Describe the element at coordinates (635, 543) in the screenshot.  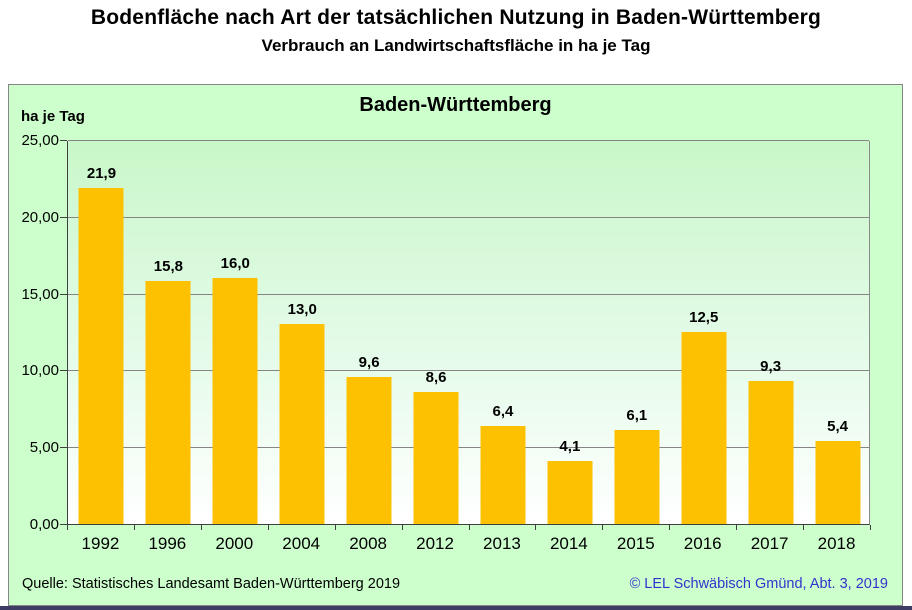
I see `x-tick-label: 2015` at that location.